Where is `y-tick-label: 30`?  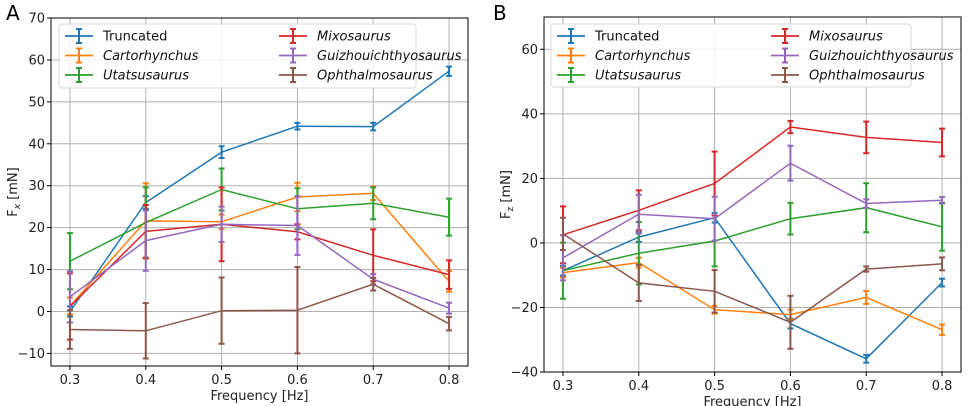
y-tick-label: 30 is located at coordinates (36, 186).